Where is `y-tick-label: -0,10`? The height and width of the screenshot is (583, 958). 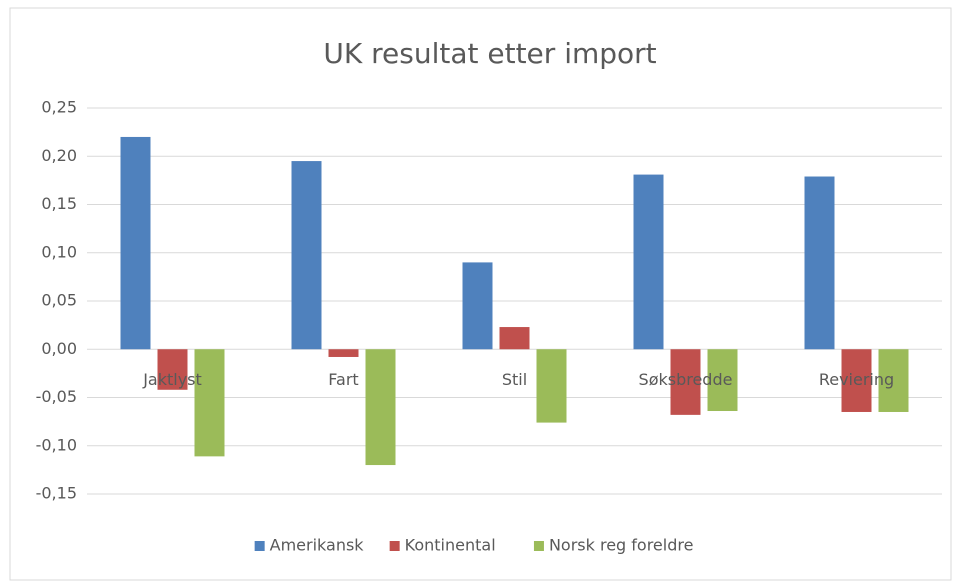
y-tick-label: -0,10 is located at coordinates (56, 444).